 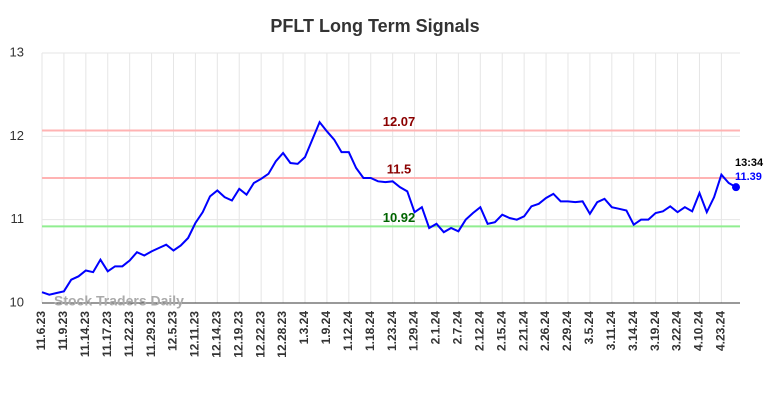 What do you see at coordinates (721, 331) in the screenshot?
I see `x-tick-label: 4.23.24` at bounding box center [721, 331].